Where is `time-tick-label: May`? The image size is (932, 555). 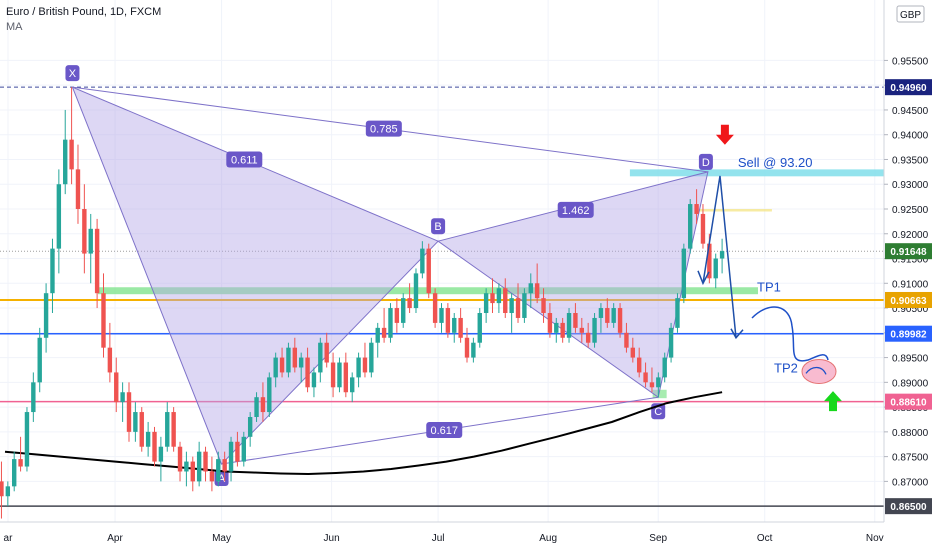 time-tick-label: May is located at coordinates (221, 538).